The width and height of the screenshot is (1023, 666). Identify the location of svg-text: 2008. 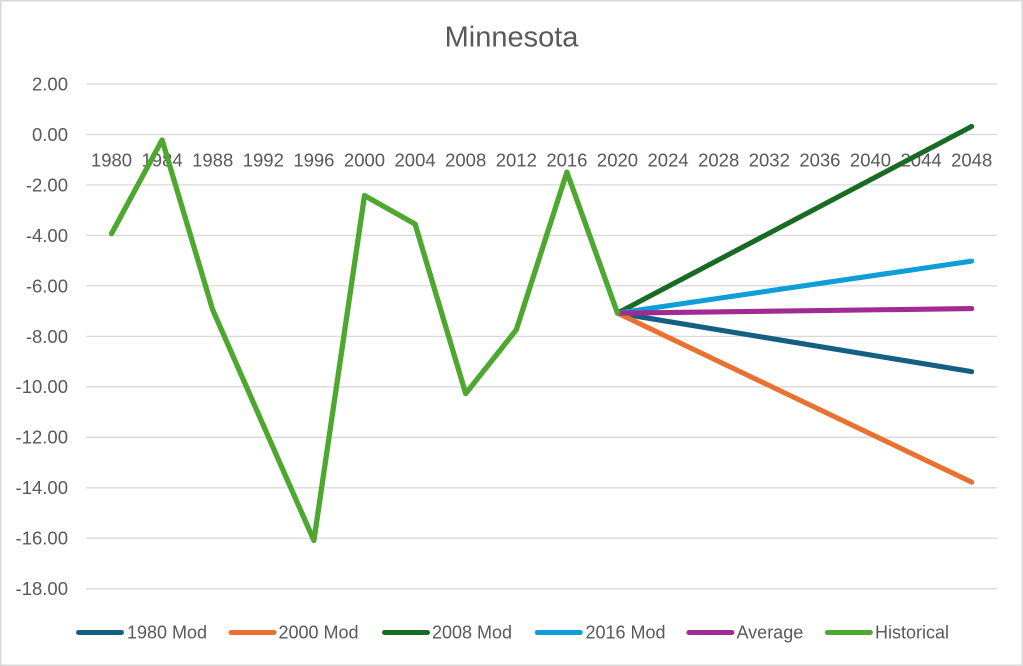
(465, 159).